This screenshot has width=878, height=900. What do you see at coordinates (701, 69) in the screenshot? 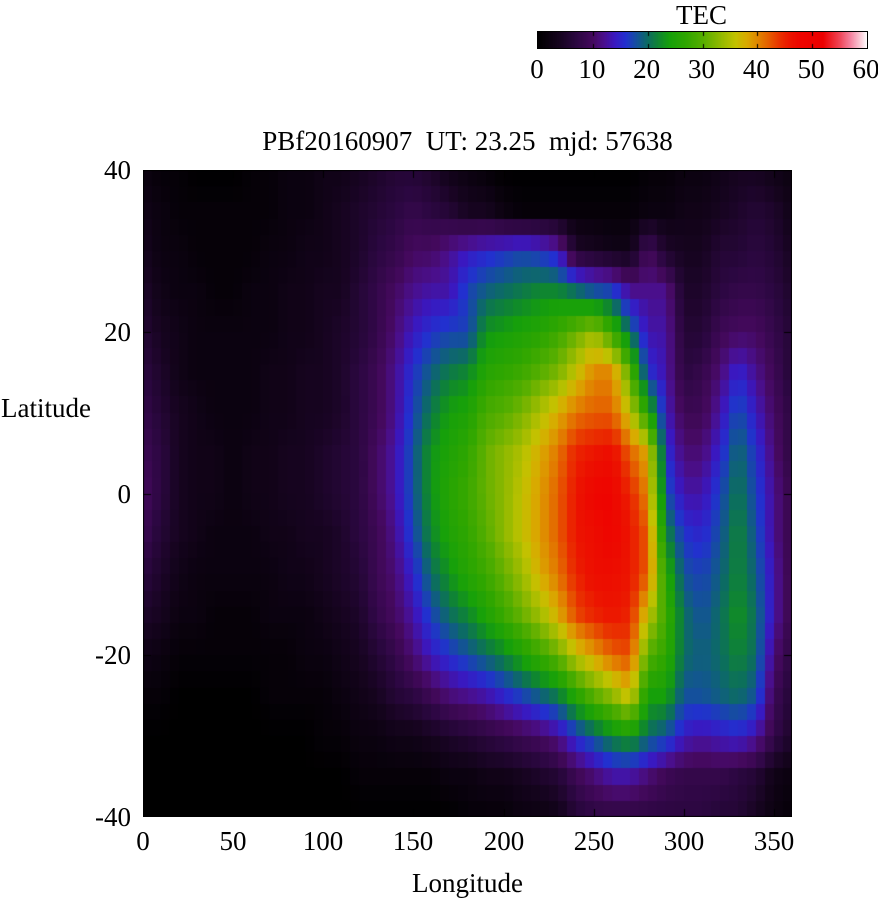
I see `colorbar-tick-label: 30` at bounding box center [701, 69].